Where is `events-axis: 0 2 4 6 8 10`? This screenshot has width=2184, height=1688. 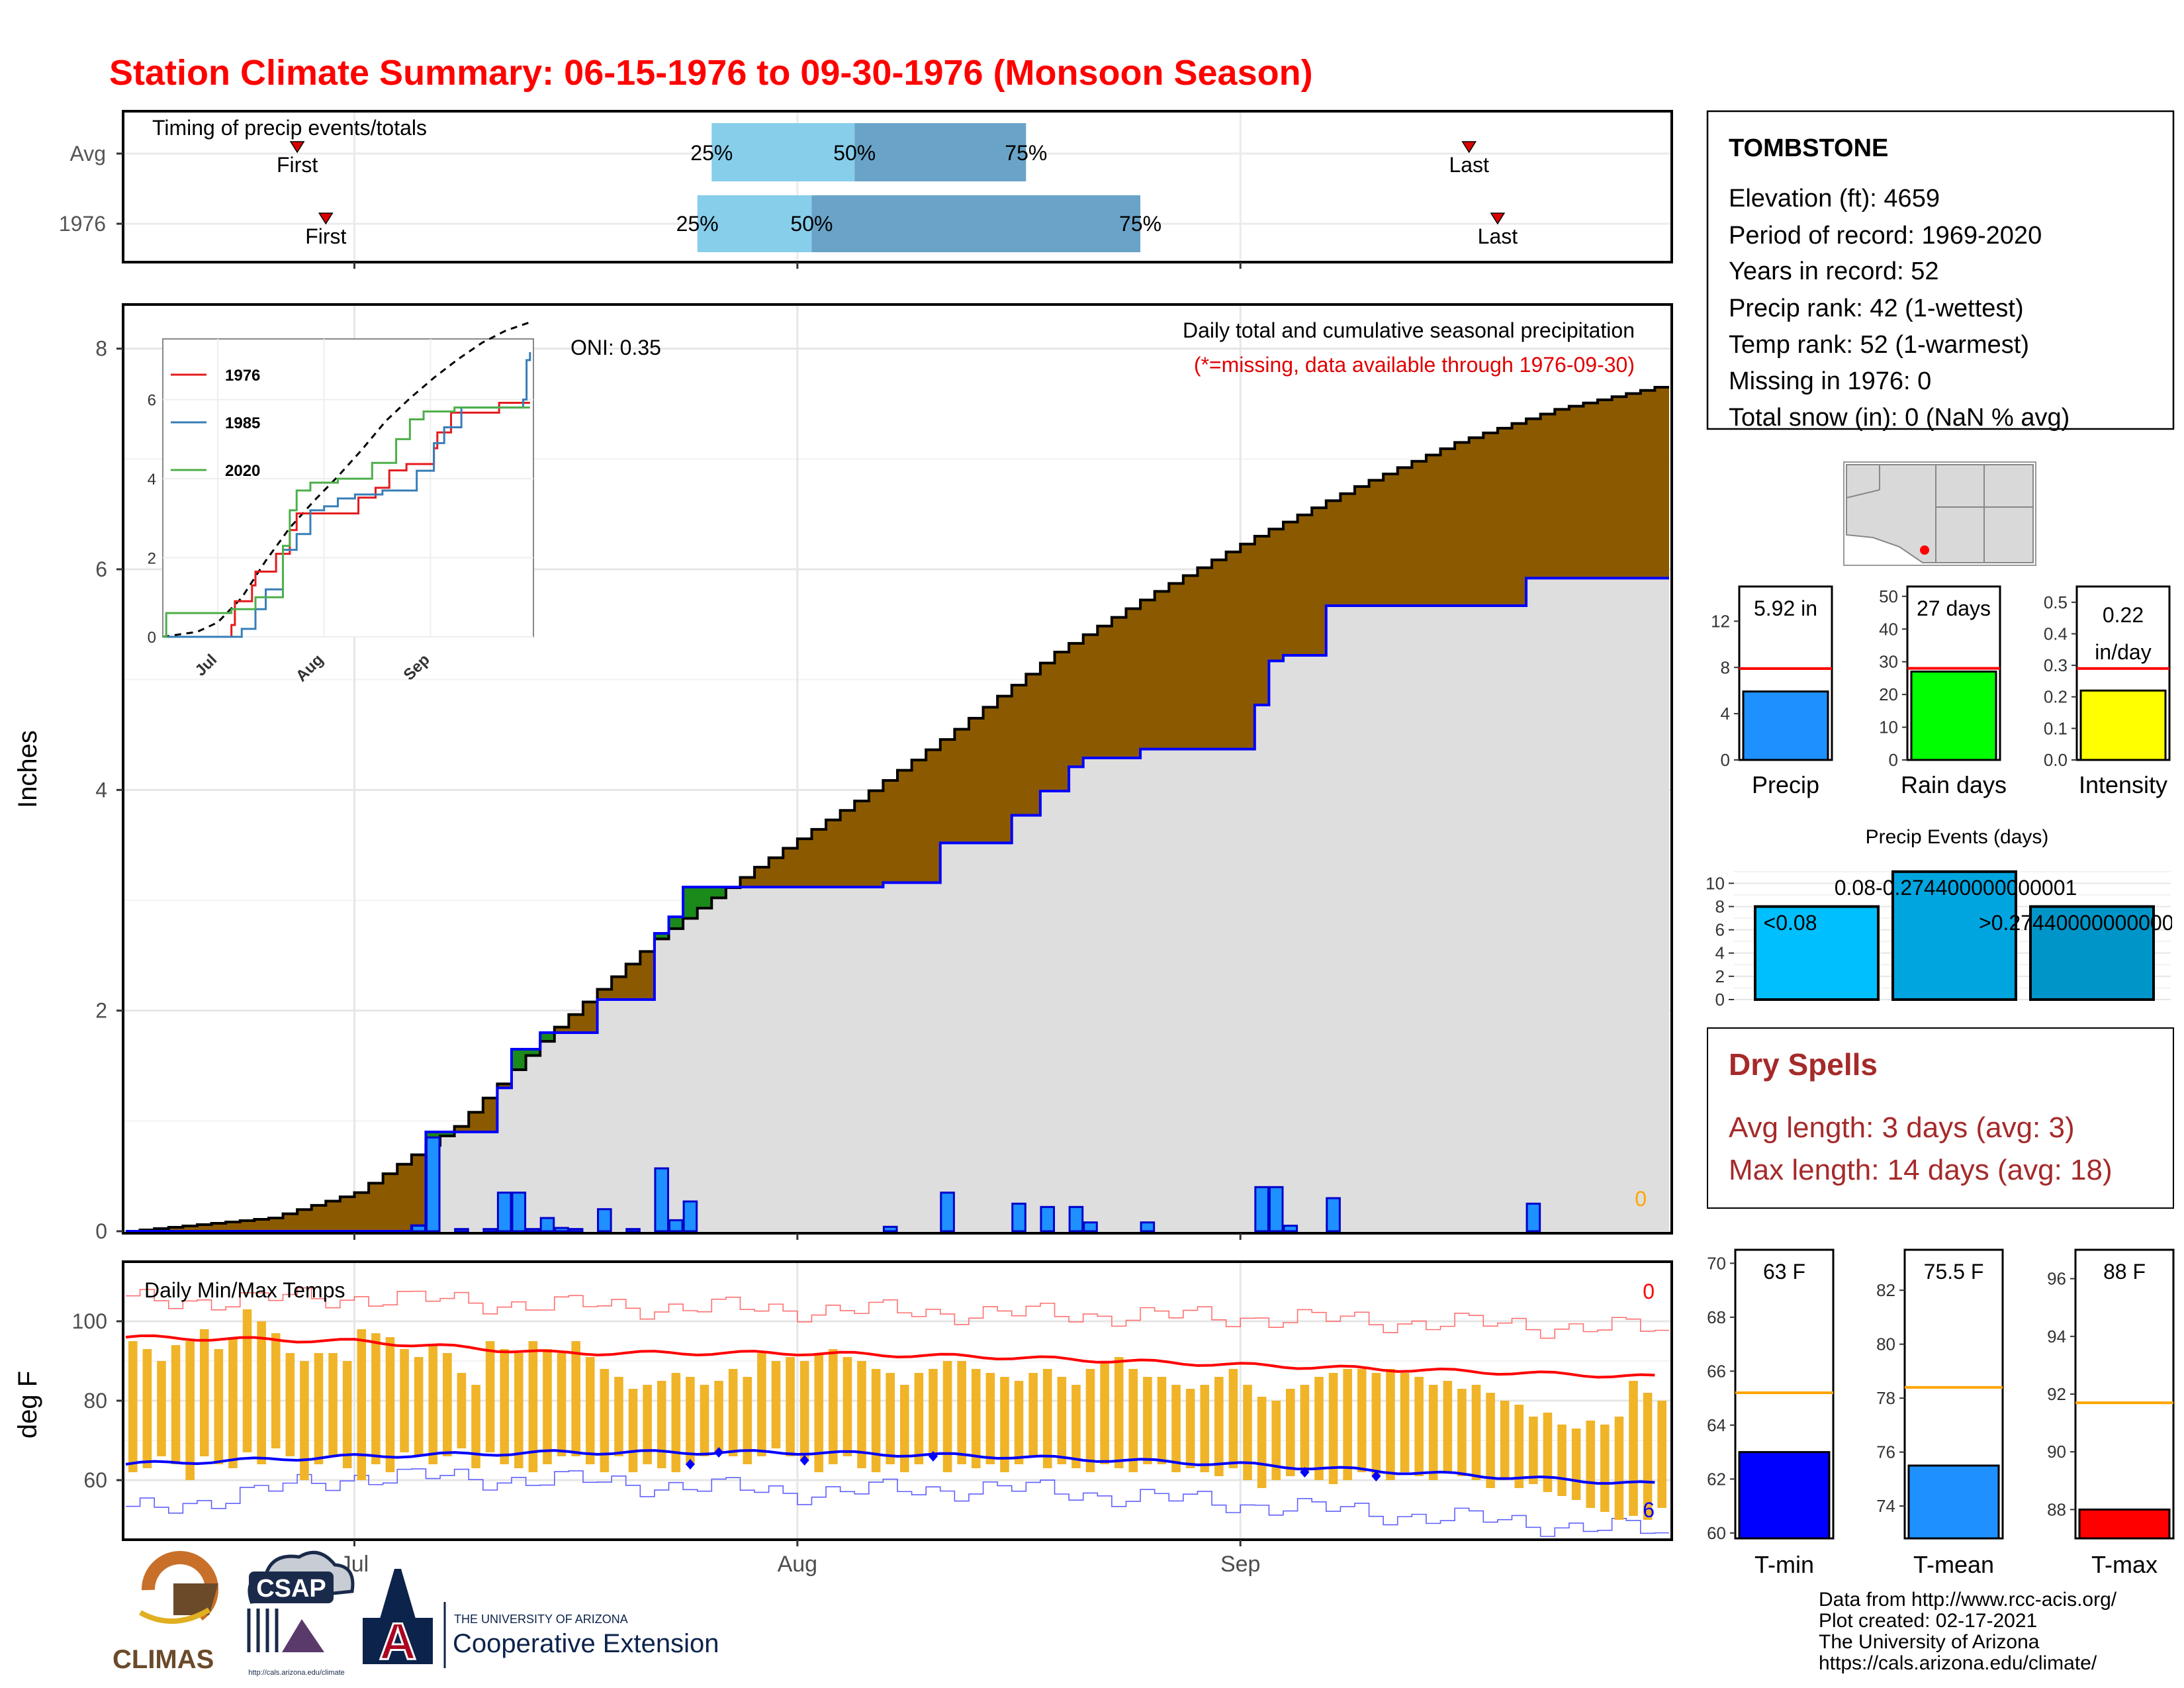 events-axis: 0 2 4 6 8 10 is located at coordinates (1720, 941).